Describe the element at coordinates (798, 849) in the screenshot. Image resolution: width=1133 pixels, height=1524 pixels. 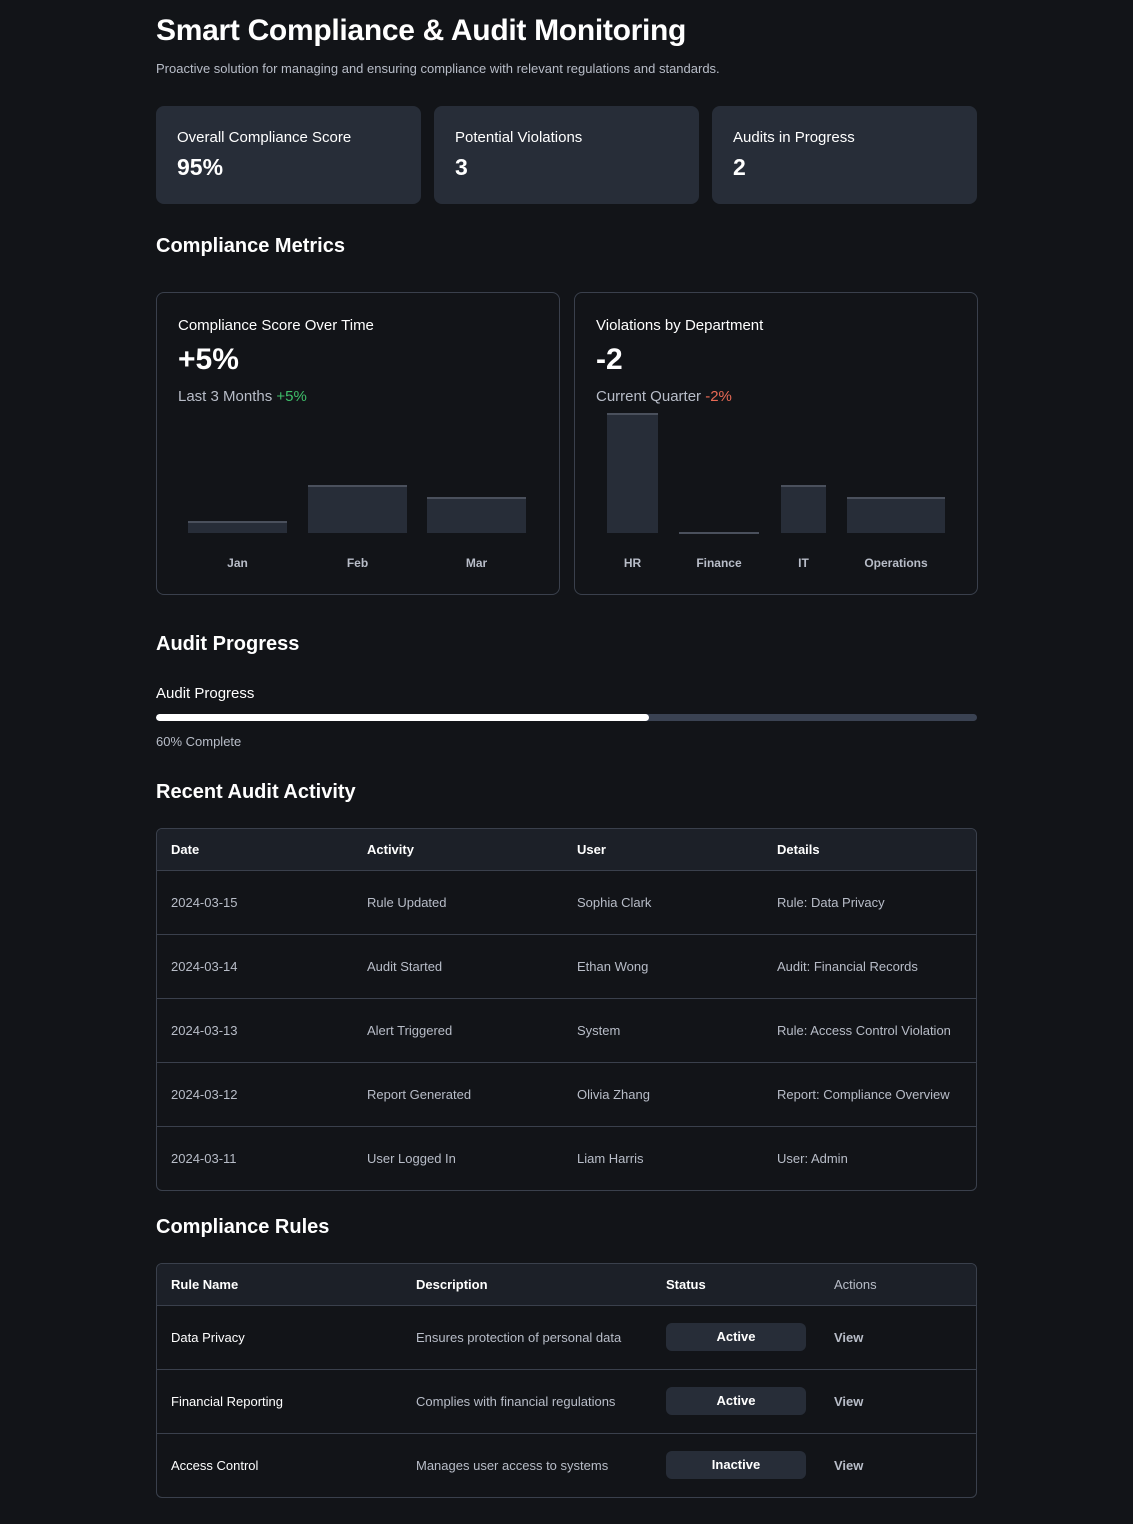
I see `column-header-details: Details` at that location.